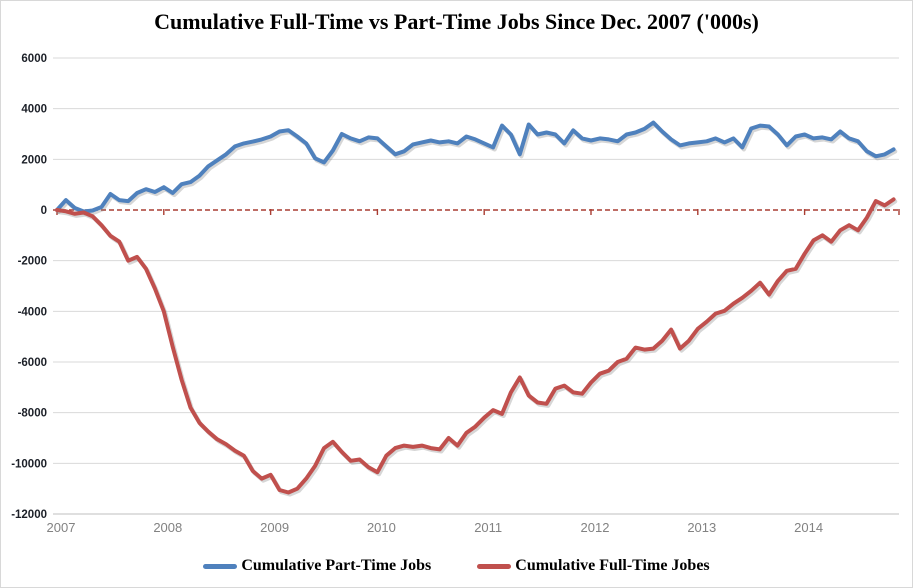  Describe the element at coordinates (701, 527) in the screenshot. I see `x-axis-tick-label: 2013` at that location.